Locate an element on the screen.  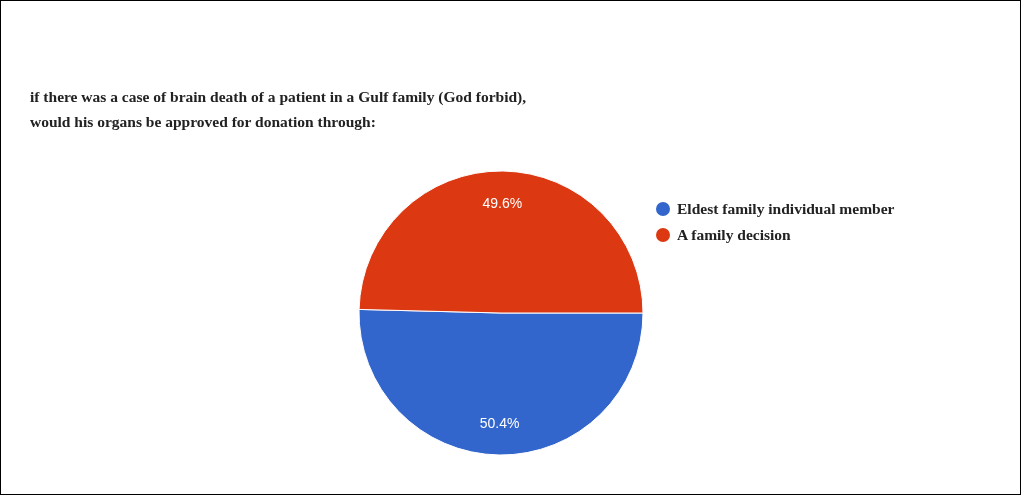
legend-label: A family decision is located at coordinates (734, 234).